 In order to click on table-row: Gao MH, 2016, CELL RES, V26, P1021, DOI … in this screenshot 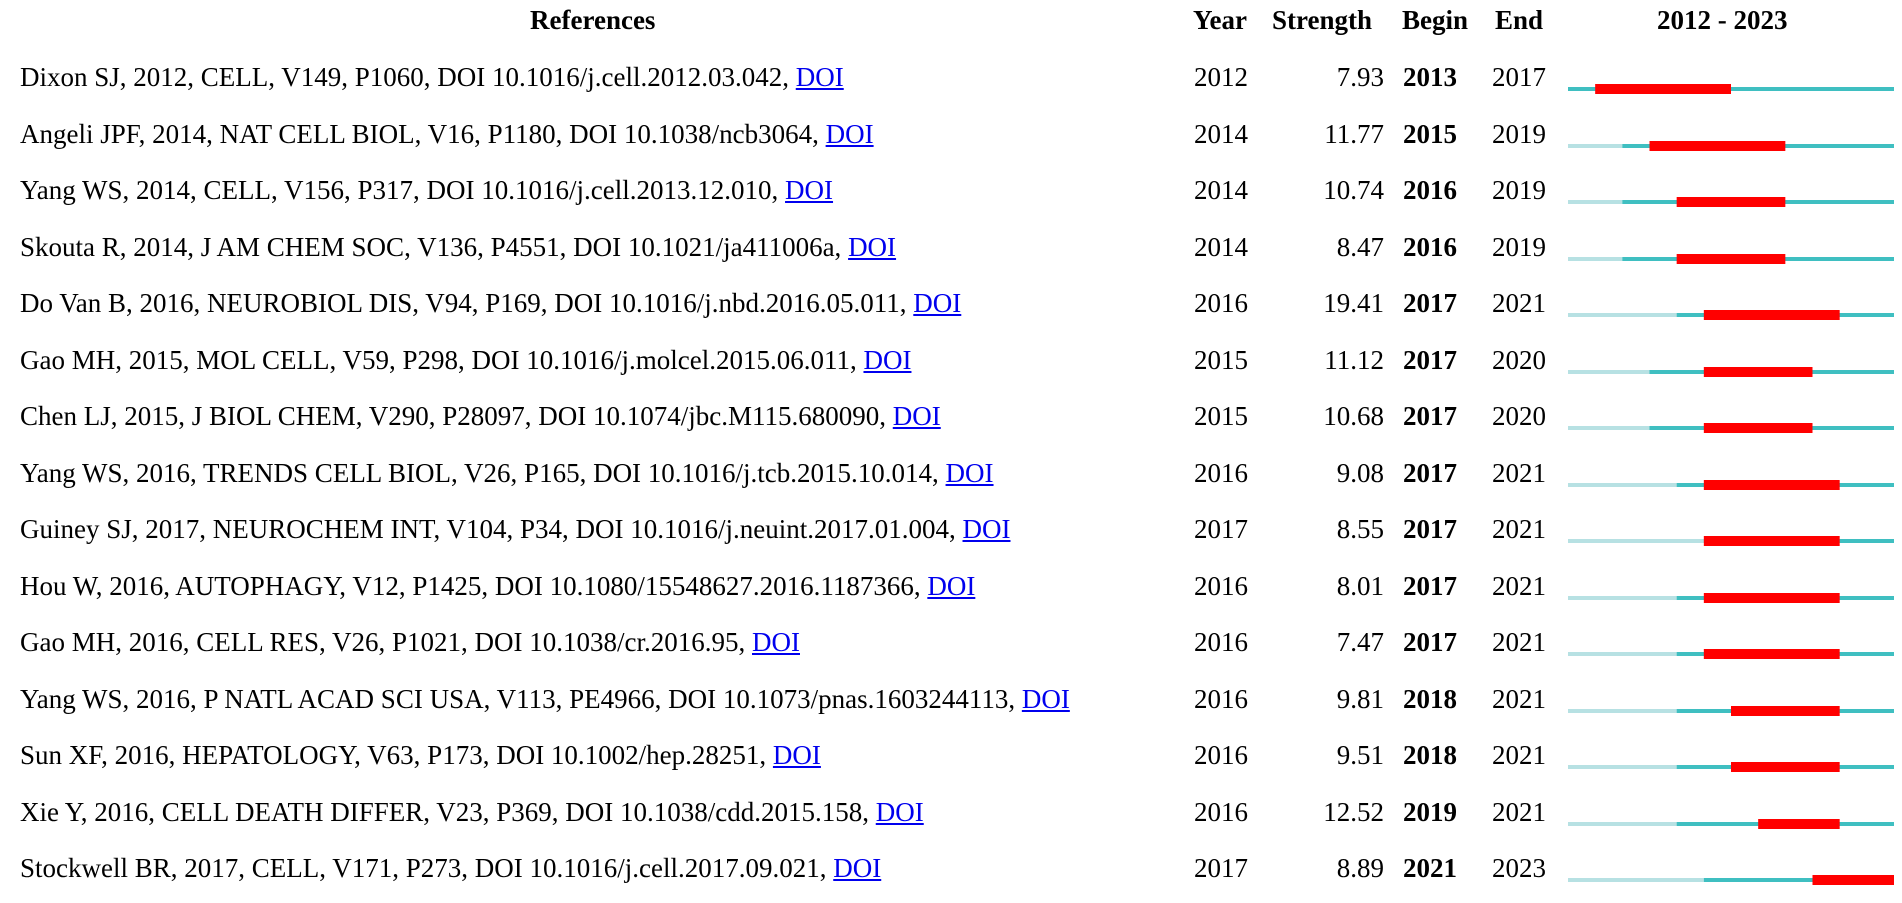, I will do `click(951, 649)`.